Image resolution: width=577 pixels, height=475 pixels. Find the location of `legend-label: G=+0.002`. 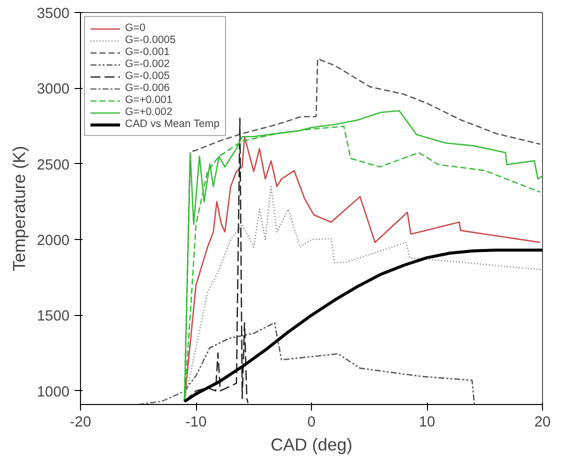

legend-label: G=+0.002 is located at coordinates (148, 112).